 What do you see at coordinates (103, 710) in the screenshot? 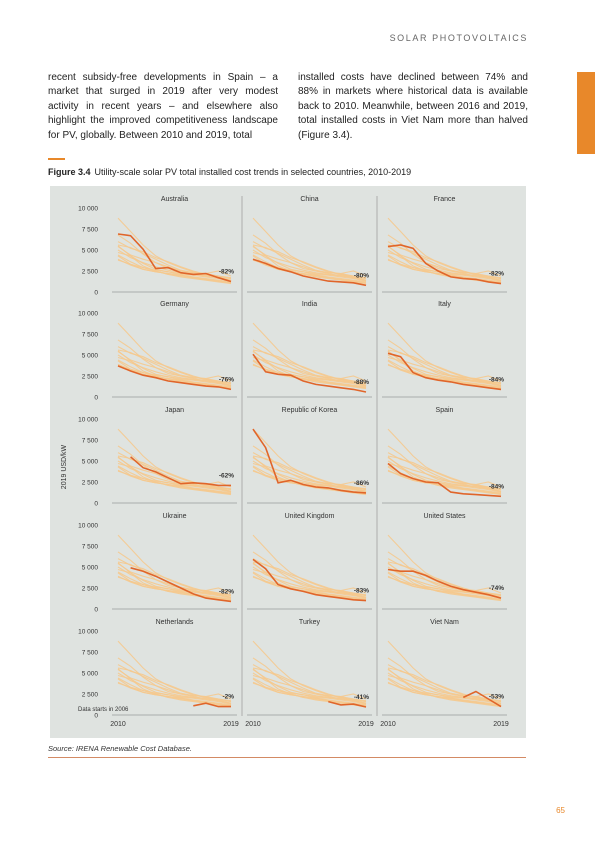
I see `data-note-label: Data starts in 2006` at bounding box center [103, 710].